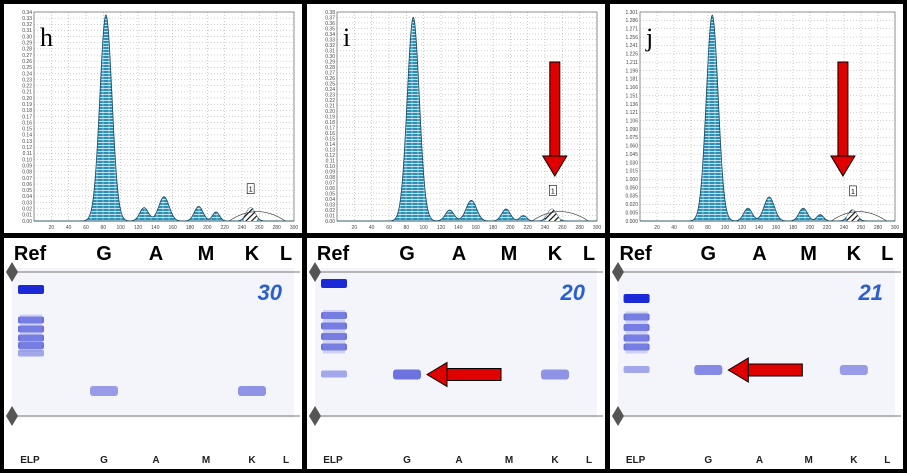 This screenshot has height=473, width=907. Describe the element at coordinates (631, 55) in the screenshot. I see `y-tick-label: 1.226` at that location.